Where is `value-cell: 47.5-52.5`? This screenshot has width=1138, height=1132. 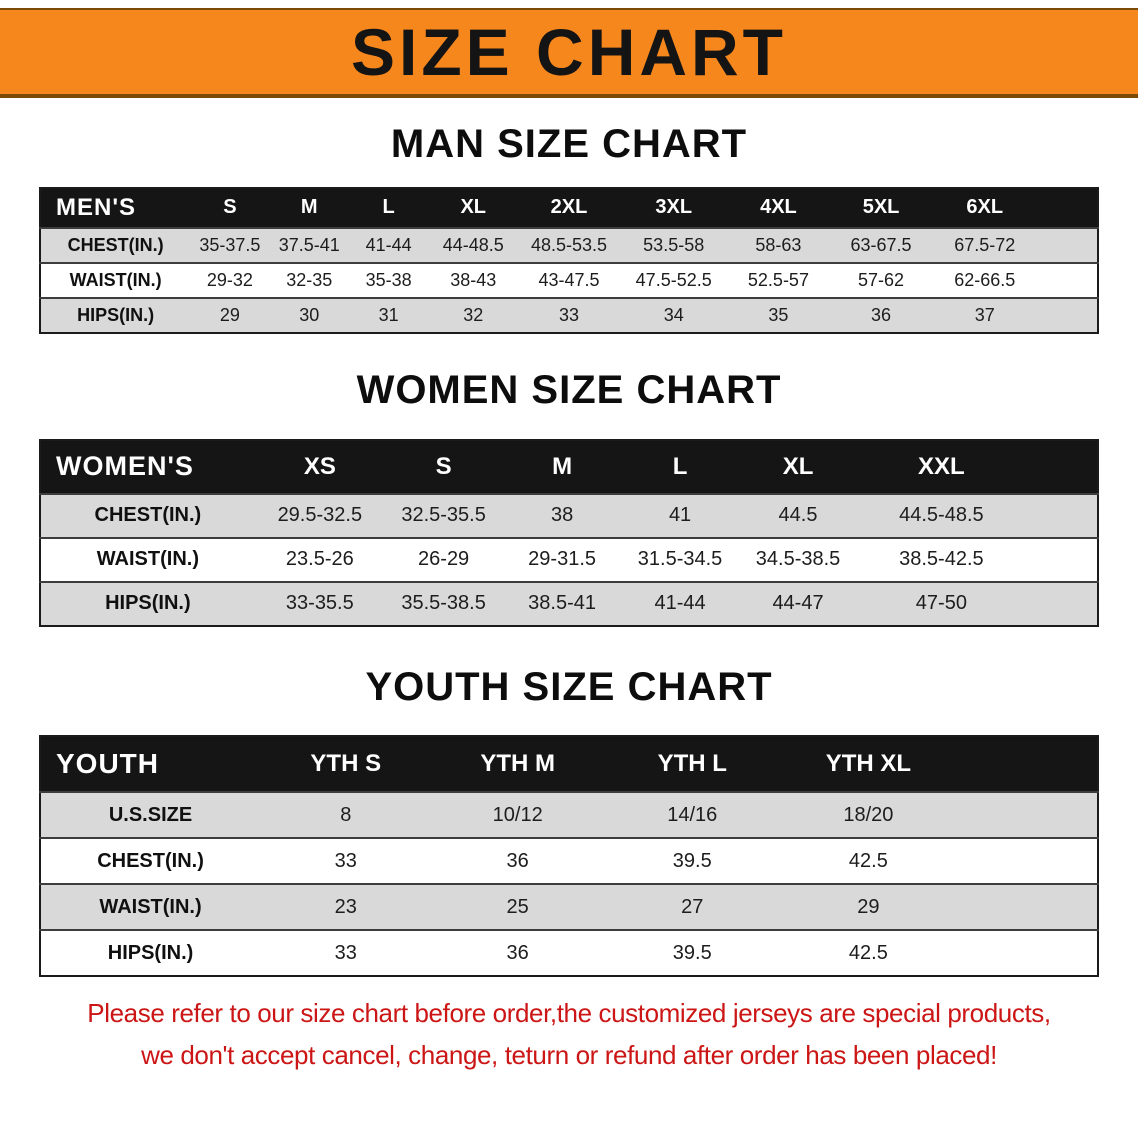
value-cell: 47.5-52.5 is located at coordinates (673, 279).